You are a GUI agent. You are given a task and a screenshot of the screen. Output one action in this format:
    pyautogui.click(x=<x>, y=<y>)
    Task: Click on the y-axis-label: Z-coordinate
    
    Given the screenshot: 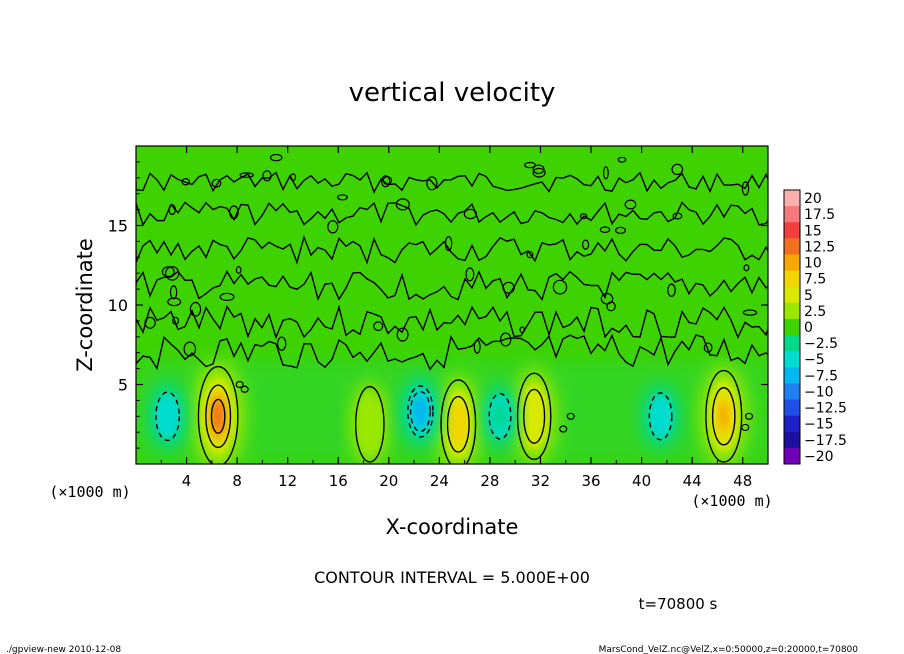 What is the action you would take?
    pyautogui.click(x=85, y=305)
    